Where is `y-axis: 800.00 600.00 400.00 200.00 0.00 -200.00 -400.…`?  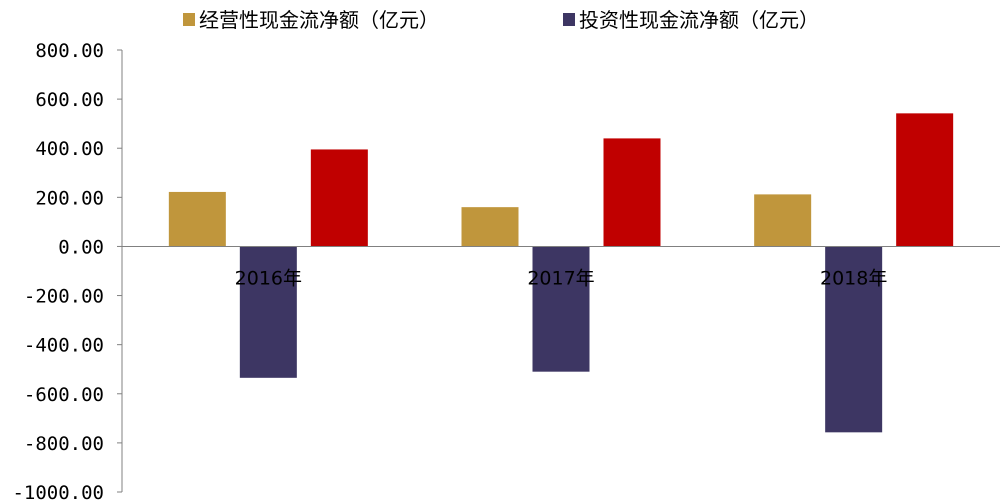
y-axis: 800.00 600.00 400.00 200.00 0.00 -200.00 -400.… is located at coordinates (67, 271).